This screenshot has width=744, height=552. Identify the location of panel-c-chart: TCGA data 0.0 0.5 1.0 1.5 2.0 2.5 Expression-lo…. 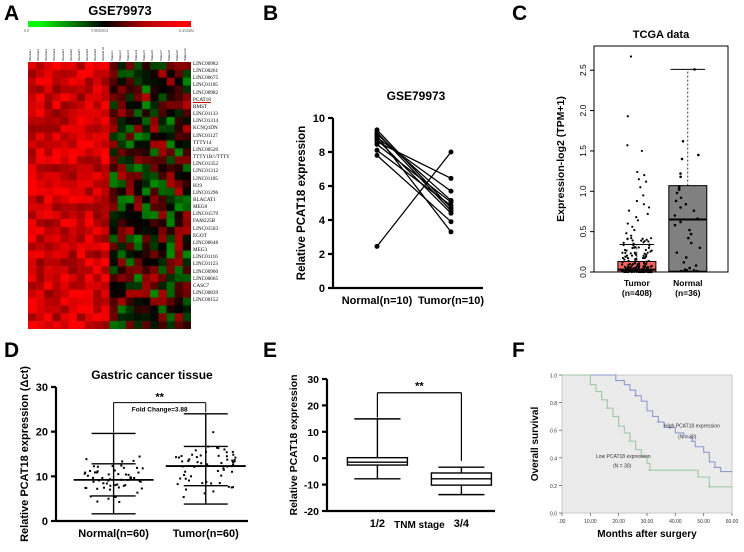
(642, 163).